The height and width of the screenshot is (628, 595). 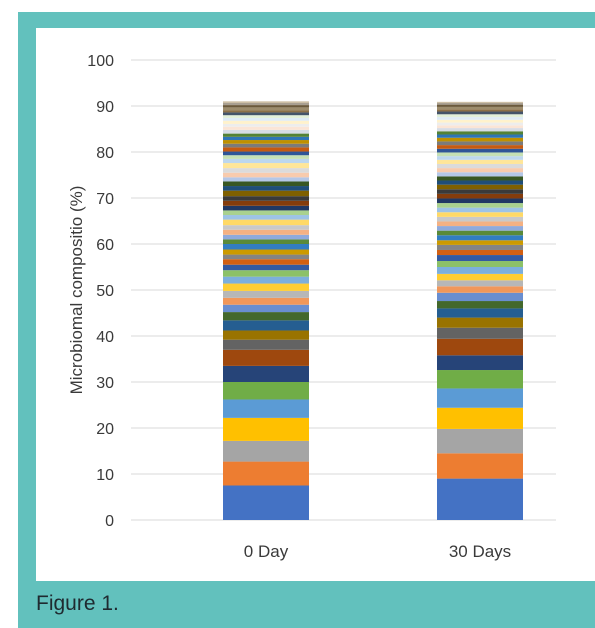 What do you see at coordinates (105, 199) in the screenshot?
I see `y-tick-label: 70` at bounding box center [105, 199].